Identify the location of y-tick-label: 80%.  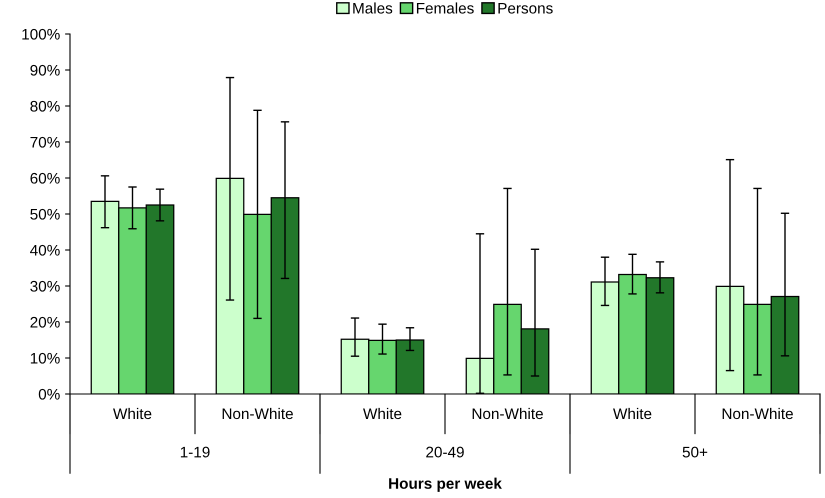
(45, 106).